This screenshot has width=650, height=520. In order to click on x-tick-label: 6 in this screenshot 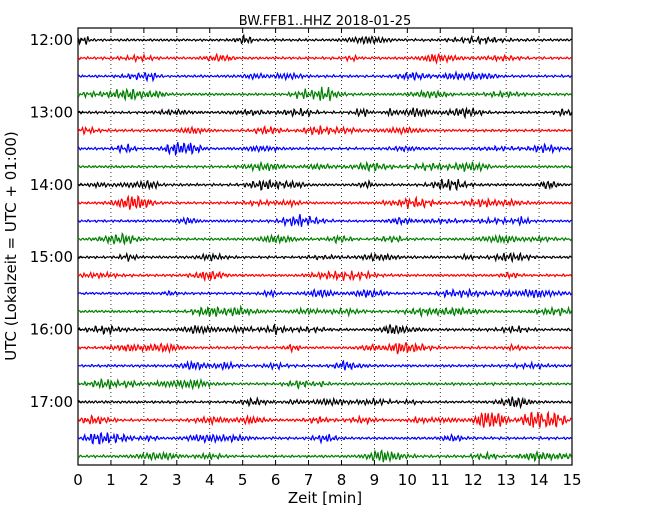, I will do `click(276, 480)`.